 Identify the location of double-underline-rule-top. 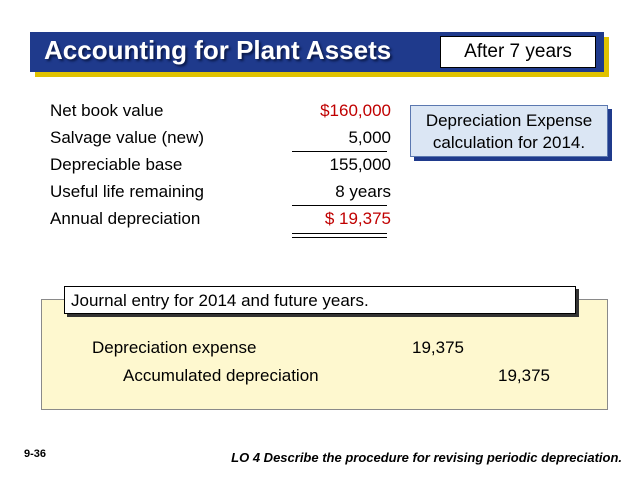
(339, 233).